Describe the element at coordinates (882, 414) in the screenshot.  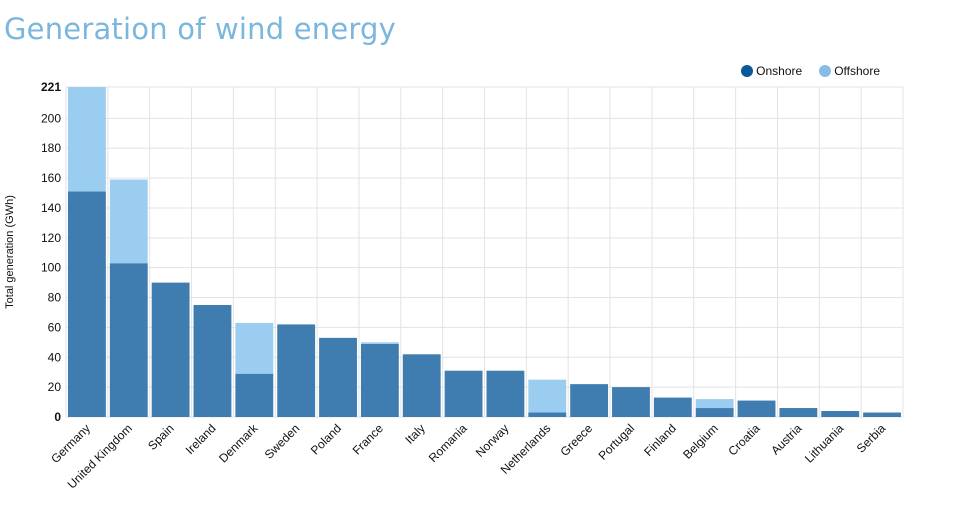
I see `bar-onshore-serbia` at that location.